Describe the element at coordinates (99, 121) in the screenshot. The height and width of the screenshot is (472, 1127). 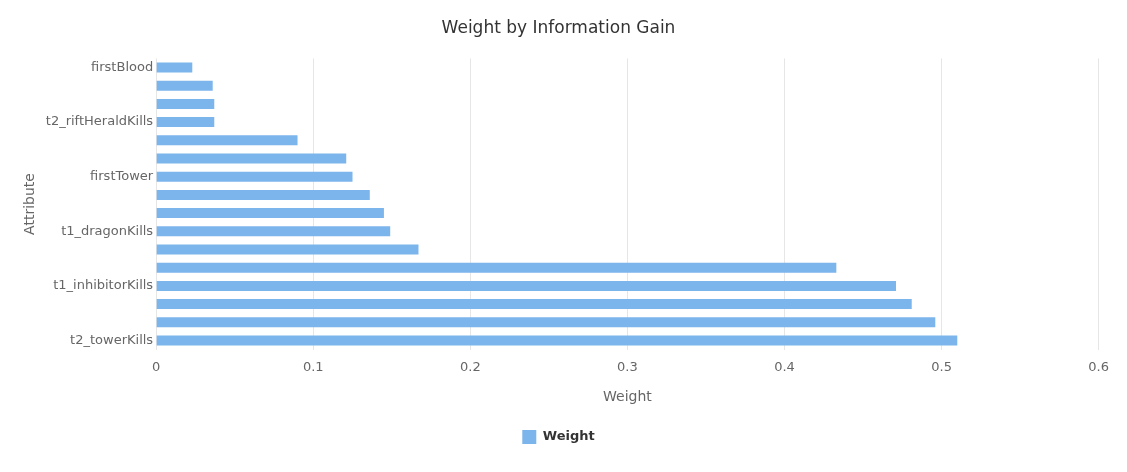
I see `y-tick-label: t2_riftHeraldKills` at that location.